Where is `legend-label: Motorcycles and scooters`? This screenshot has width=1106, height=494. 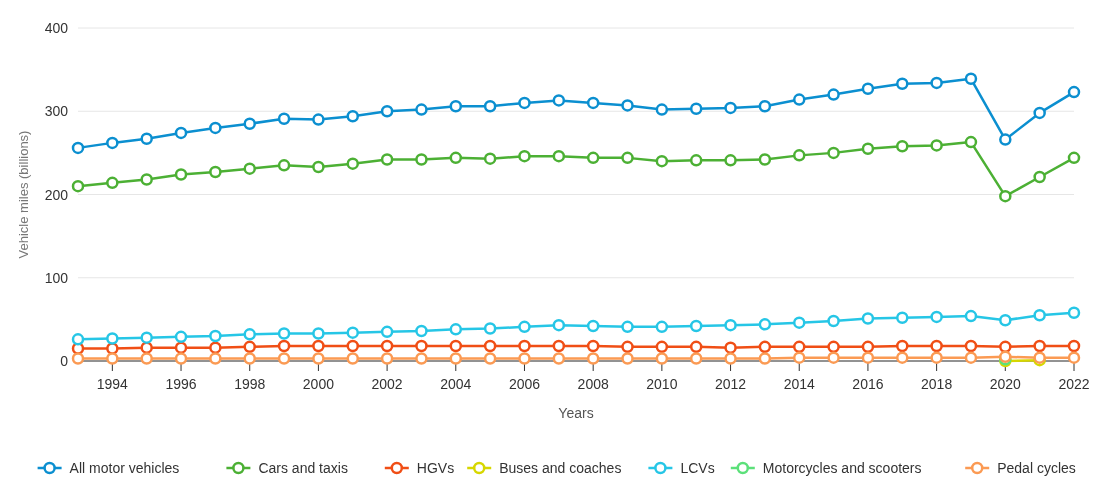 legend-label: Motorcycles and scooters is located at coordinates (842, 468).